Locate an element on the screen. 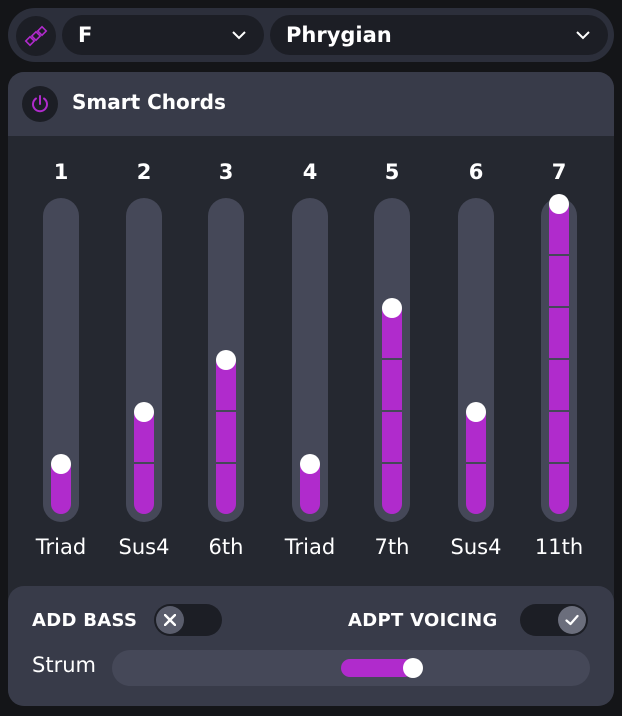 This screenshot has height=716, width=622. column-number: 5 is located at coordinates (392, 172).